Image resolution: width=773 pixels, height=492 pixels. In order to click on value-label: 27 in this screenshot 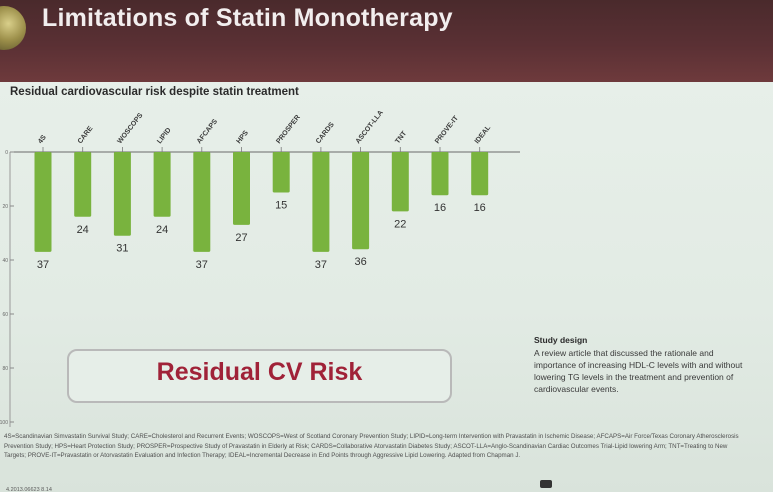, I will do `click(241, 238)`.